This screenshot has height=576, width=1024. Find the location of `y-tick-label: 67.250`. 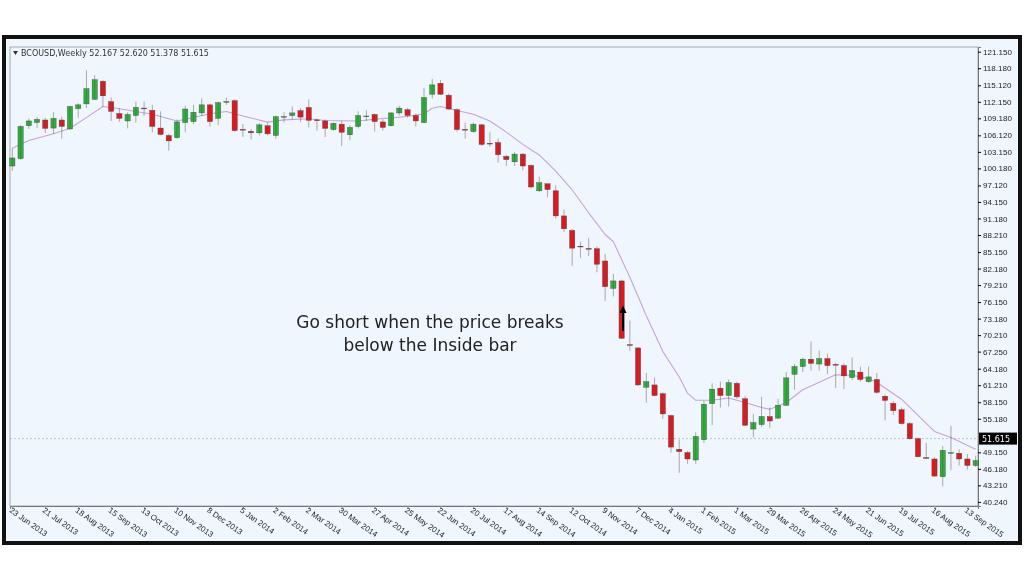

y-tick-label: 67.250 is located at coordinates (996, 352).